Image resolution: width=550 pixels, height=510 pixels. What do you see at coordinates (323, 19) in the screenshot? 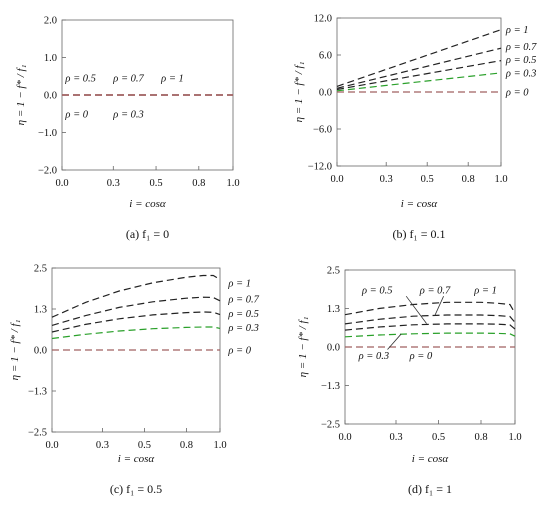
I see `y-tick-label: 12.0` at bounding box center [323, 19].